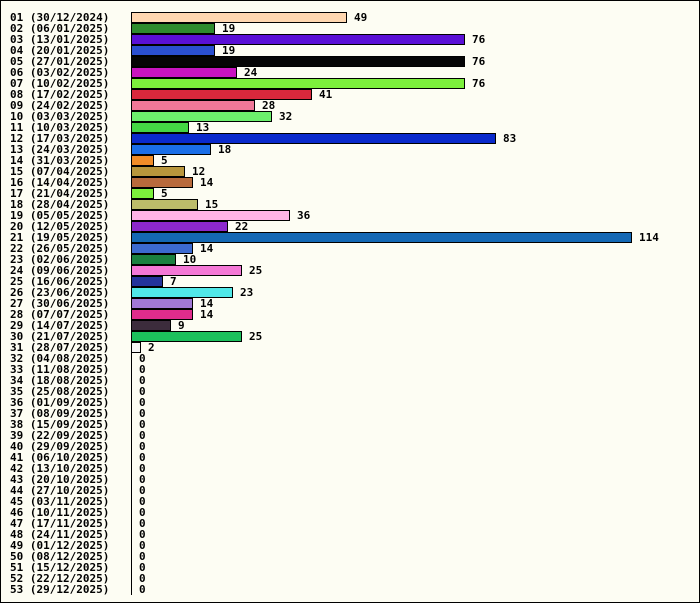 The height and width of the screenshot is (603, 700). I want to click on category-label: 41 (06/10/2025), so click(59, 457).